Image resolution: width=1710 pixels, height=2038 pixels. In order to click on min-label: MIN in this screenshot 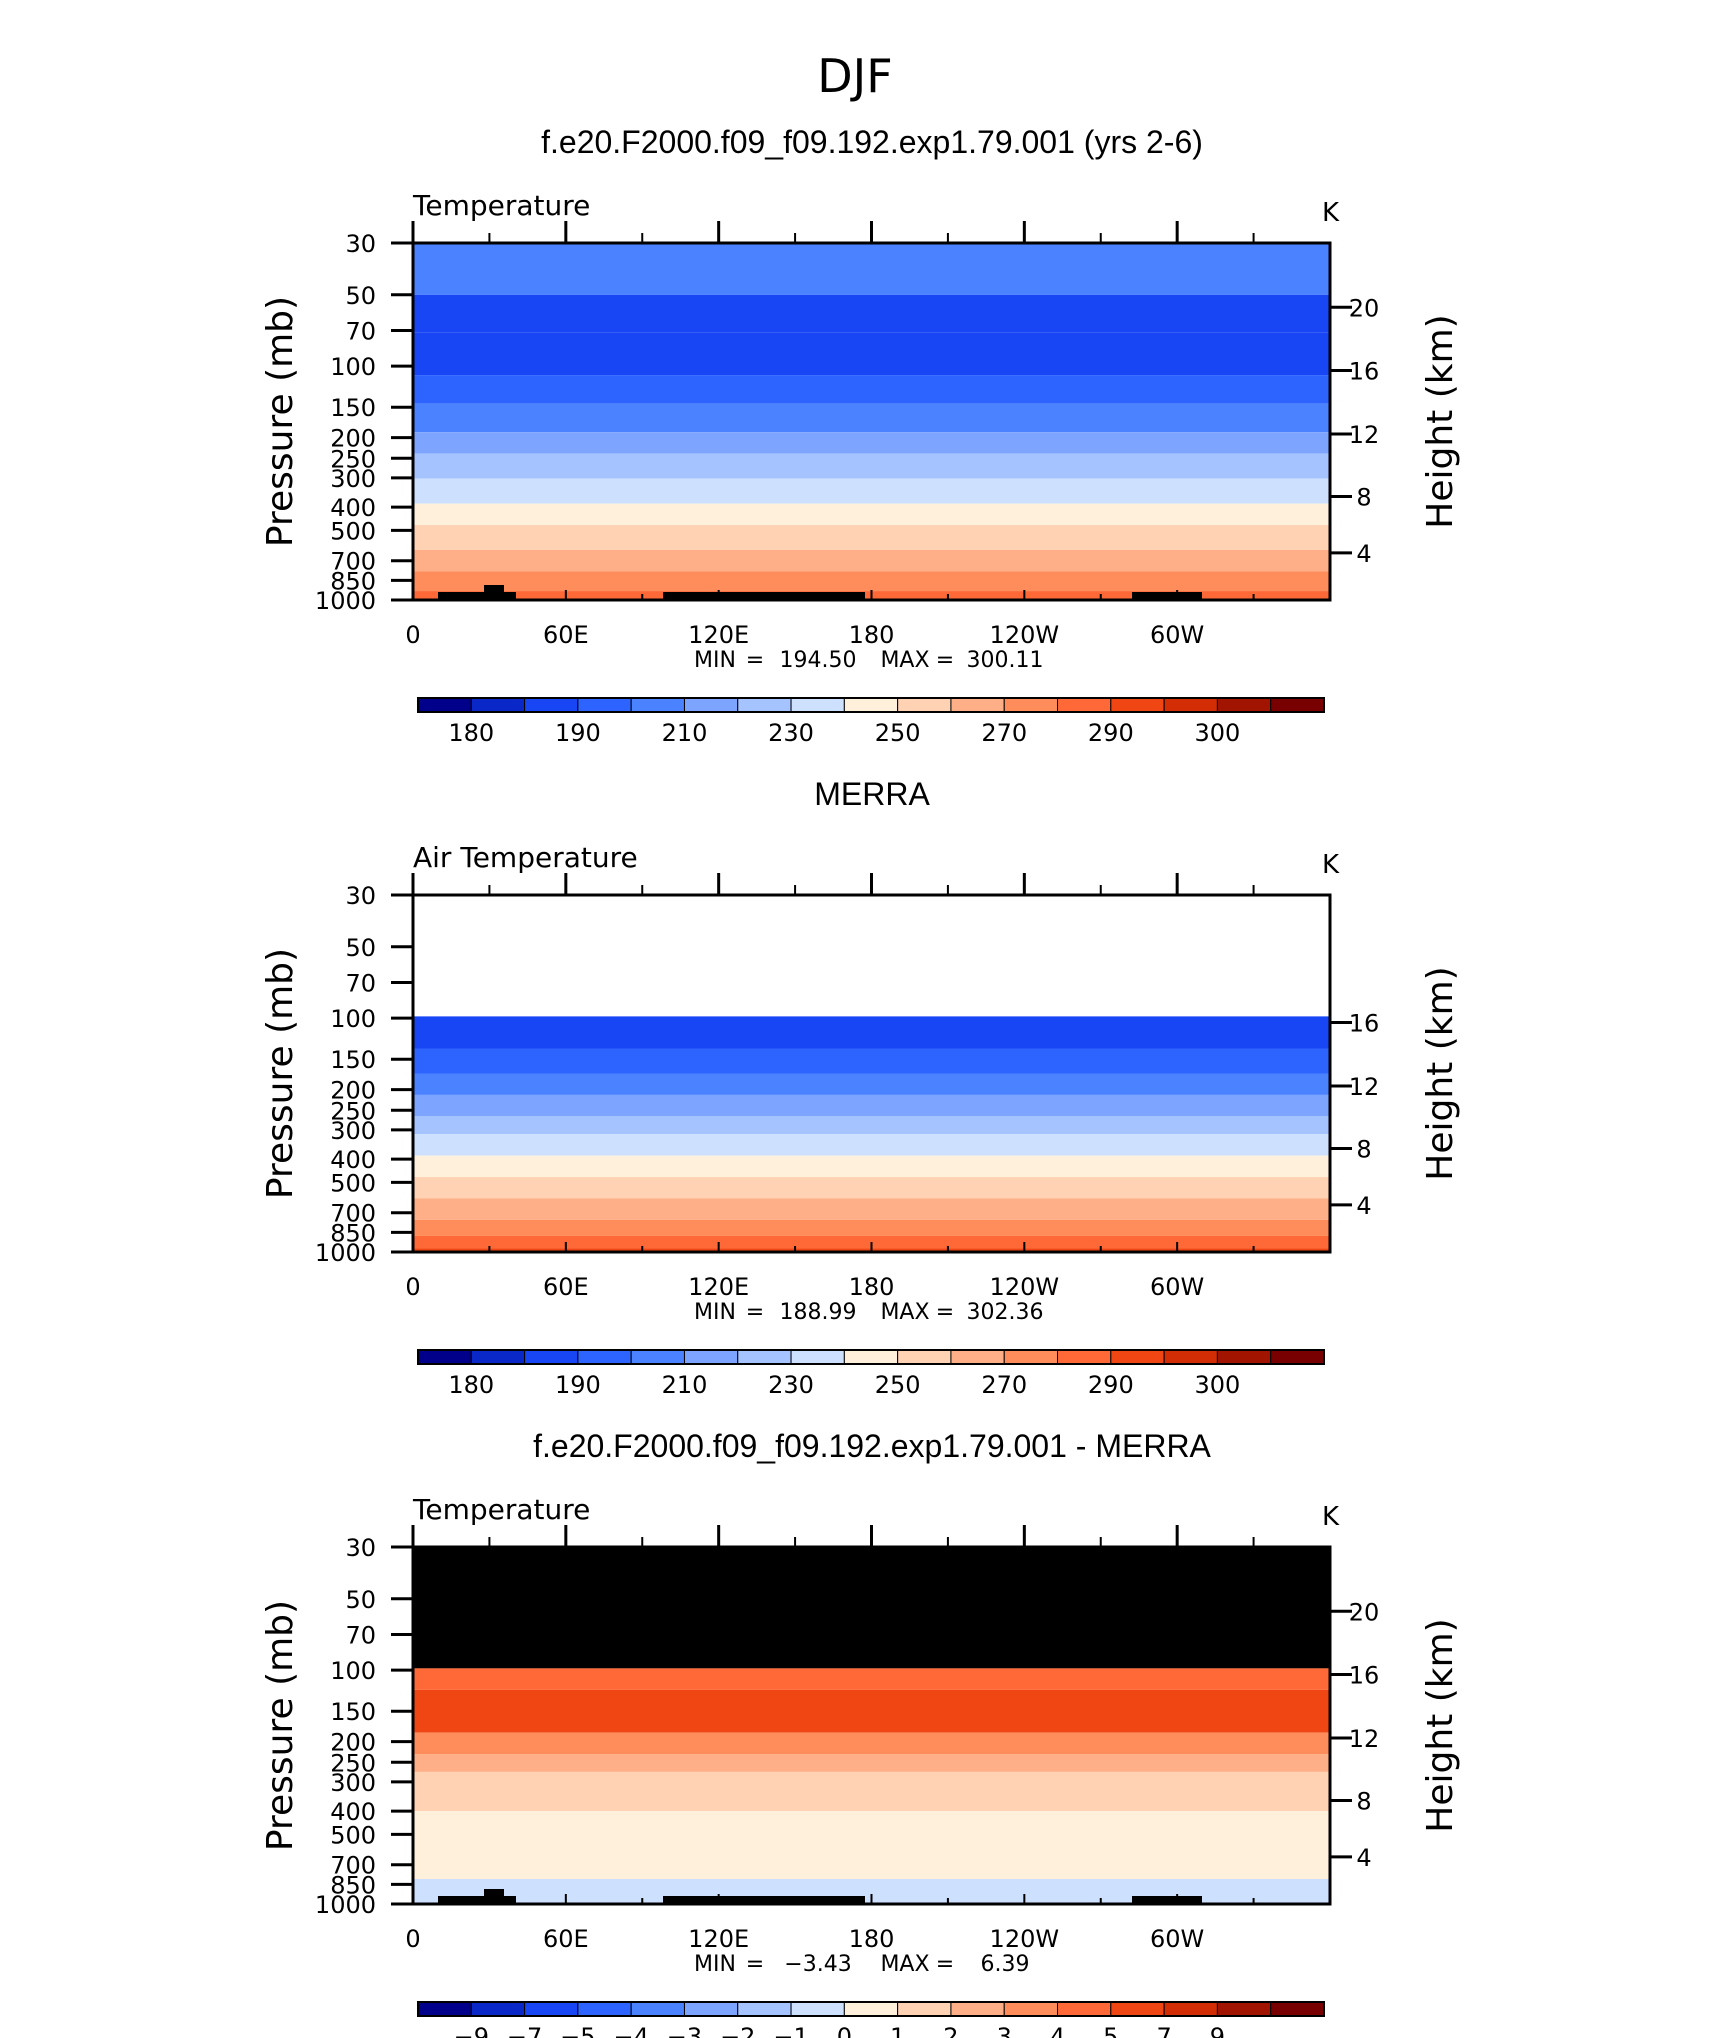, I will do `click(715, 1964)`.